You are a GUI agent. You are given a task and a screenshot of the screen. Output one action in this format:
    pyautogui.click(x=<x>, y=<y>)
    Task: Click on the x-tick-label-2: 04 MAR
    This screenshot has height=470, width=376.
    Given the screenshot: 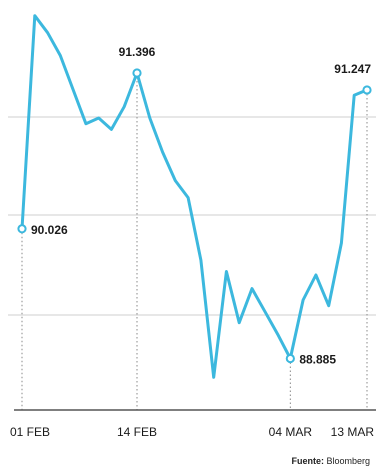 What is the action you would take?
    pyautogui.click(x=291, y=432)
    